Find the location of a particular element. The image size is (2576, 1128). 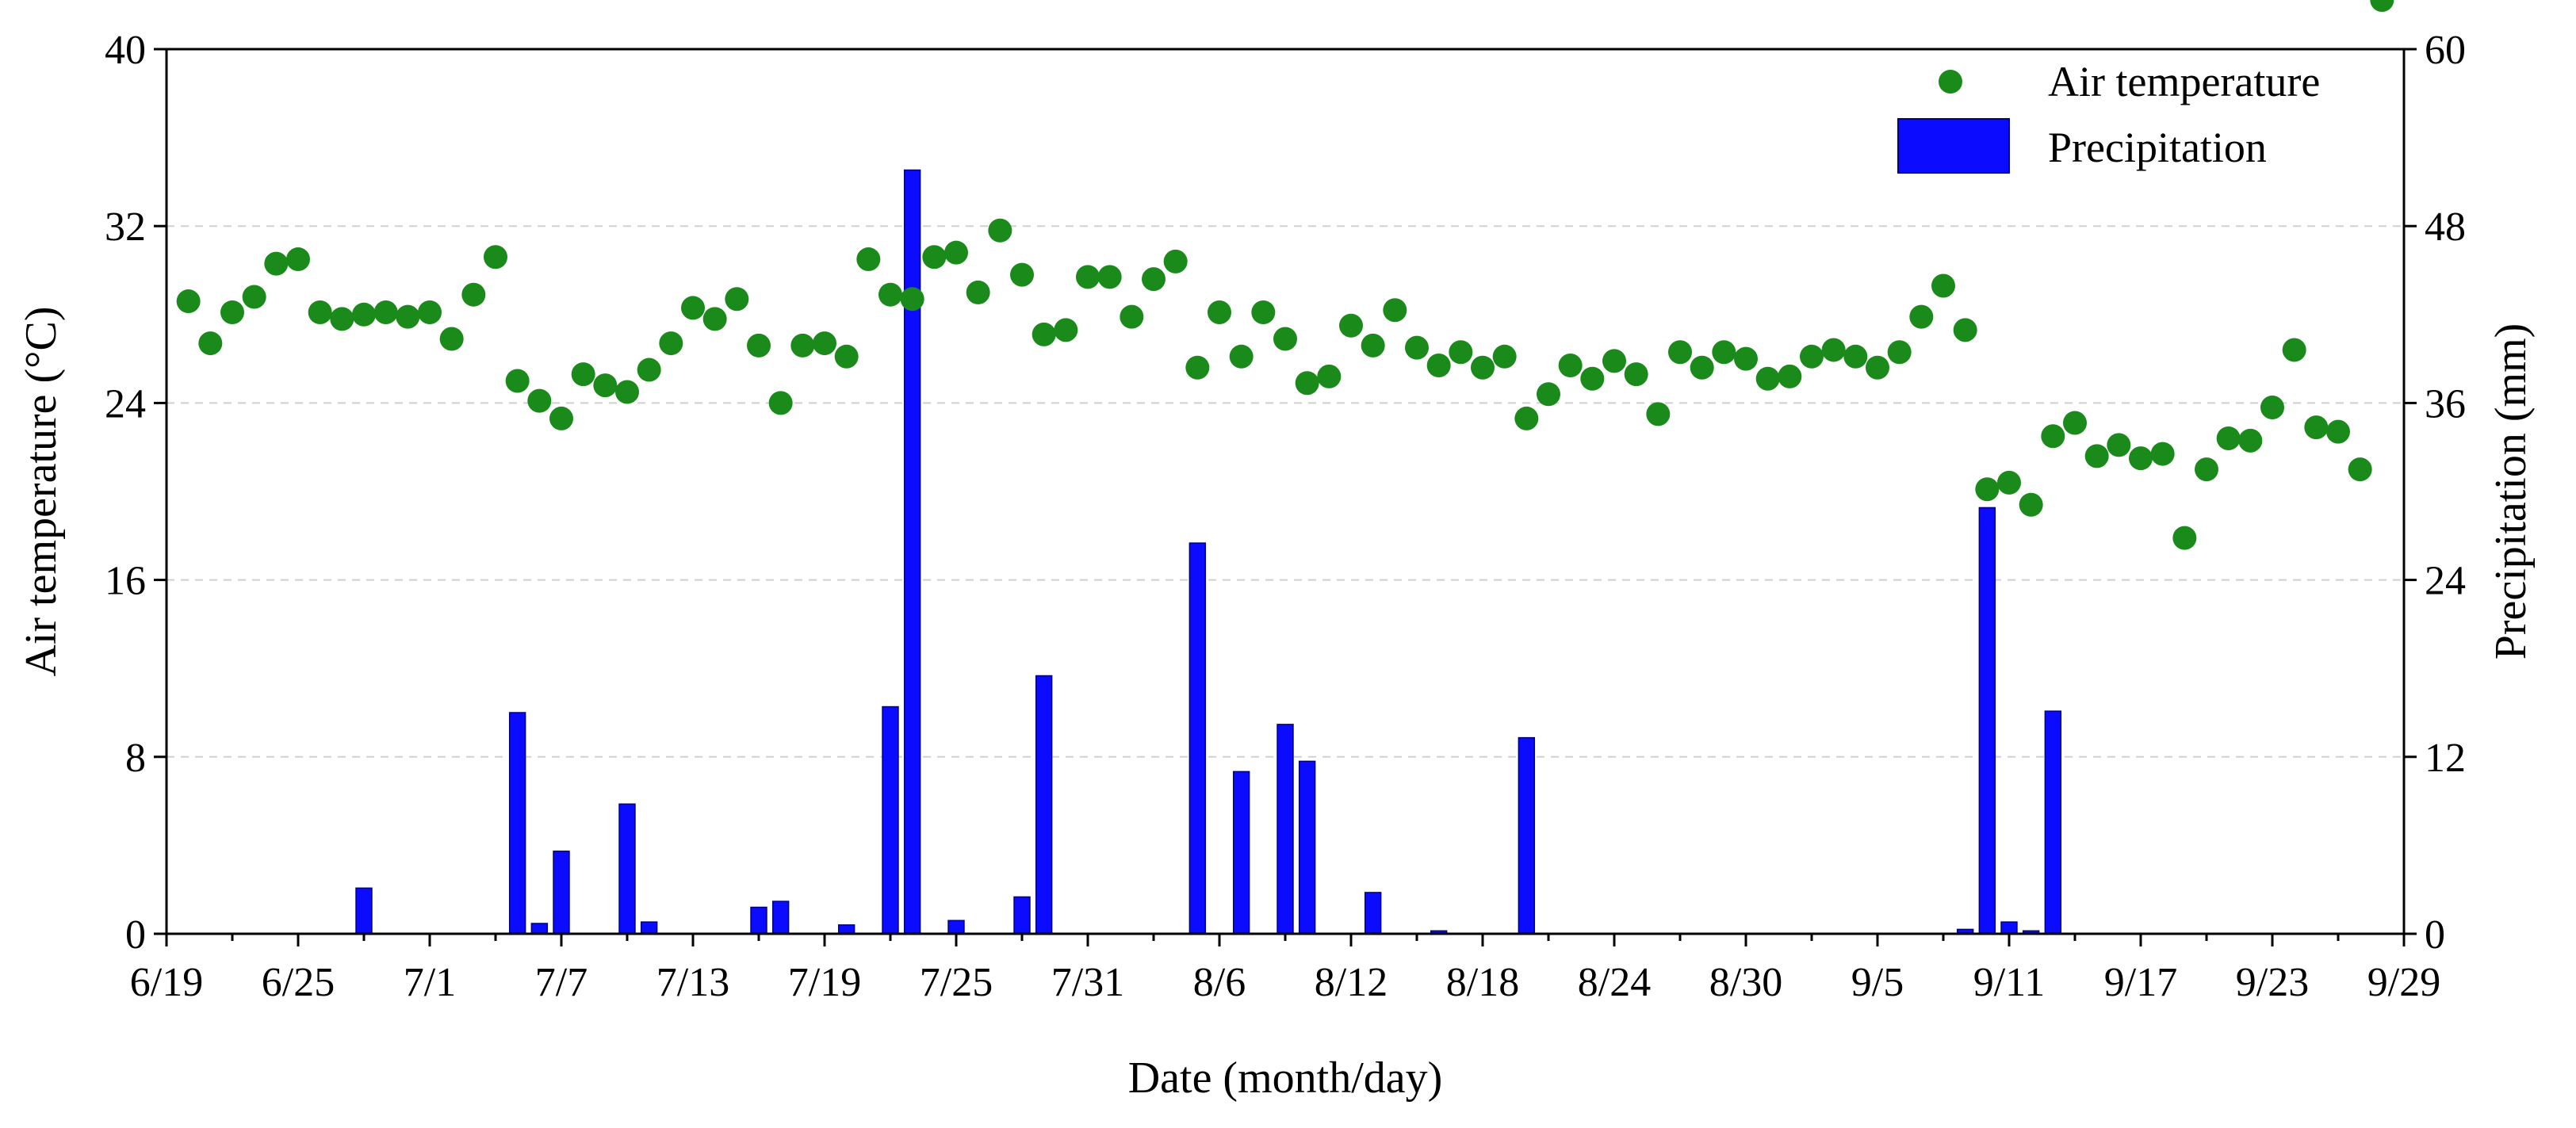

x-tick-label: 9/23 is located at coordinates (2272, 983).